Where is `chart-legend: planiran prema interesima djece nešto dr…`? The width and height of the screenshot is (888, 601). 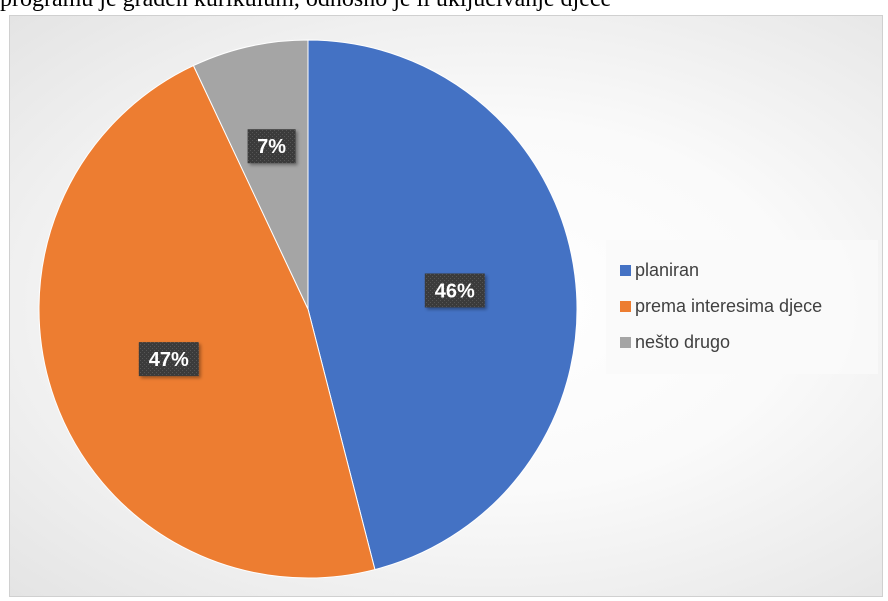 chart-legend: planiran prema interesima djece nešto dr… is located at coordinates (742, 307).